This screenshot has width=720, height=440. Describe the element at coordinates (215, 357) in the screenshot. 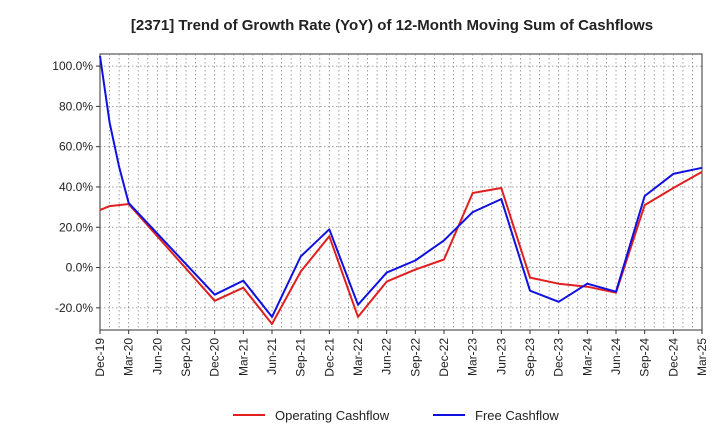

I see `x-tick-label: Dec-20` at that location.